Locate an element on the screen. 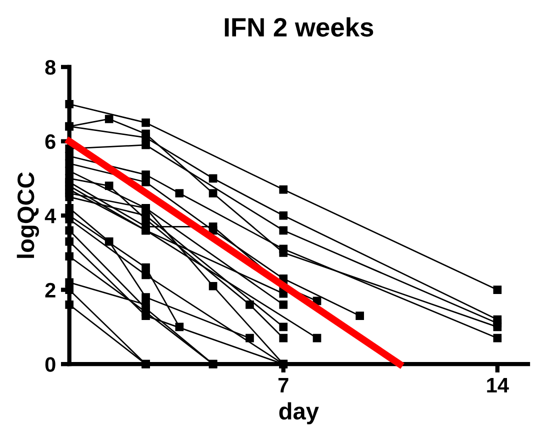 Image resolution: width=546 pixels, height=435 pixels. y-tick-label: 2 is located at coordinates (50, 290).